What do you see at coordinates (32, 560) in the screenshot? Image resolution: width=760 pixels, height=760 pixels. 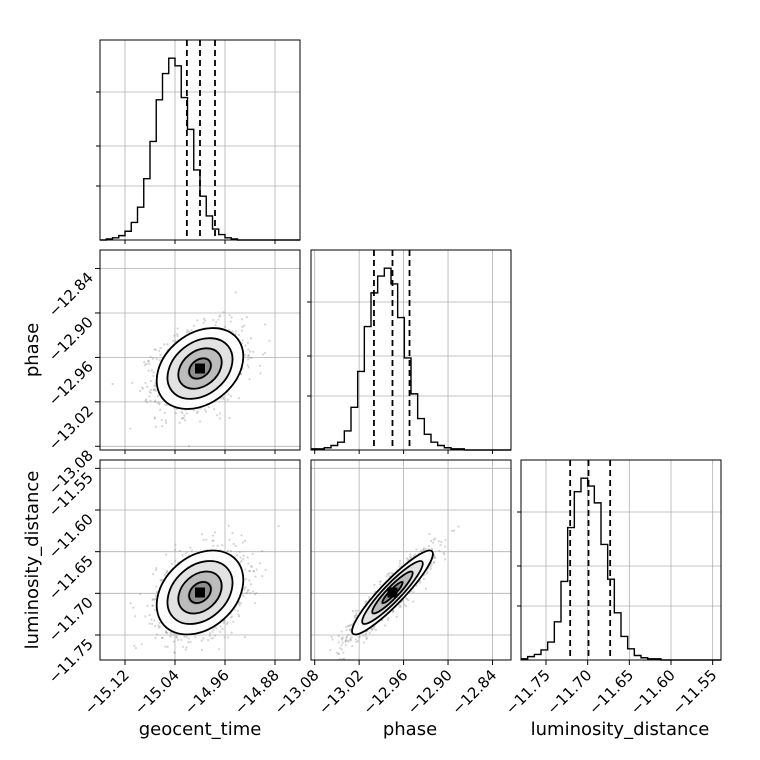 I see `ylabel-luminosity-distance: luminosity_distance` at bounding box center [32, 560].